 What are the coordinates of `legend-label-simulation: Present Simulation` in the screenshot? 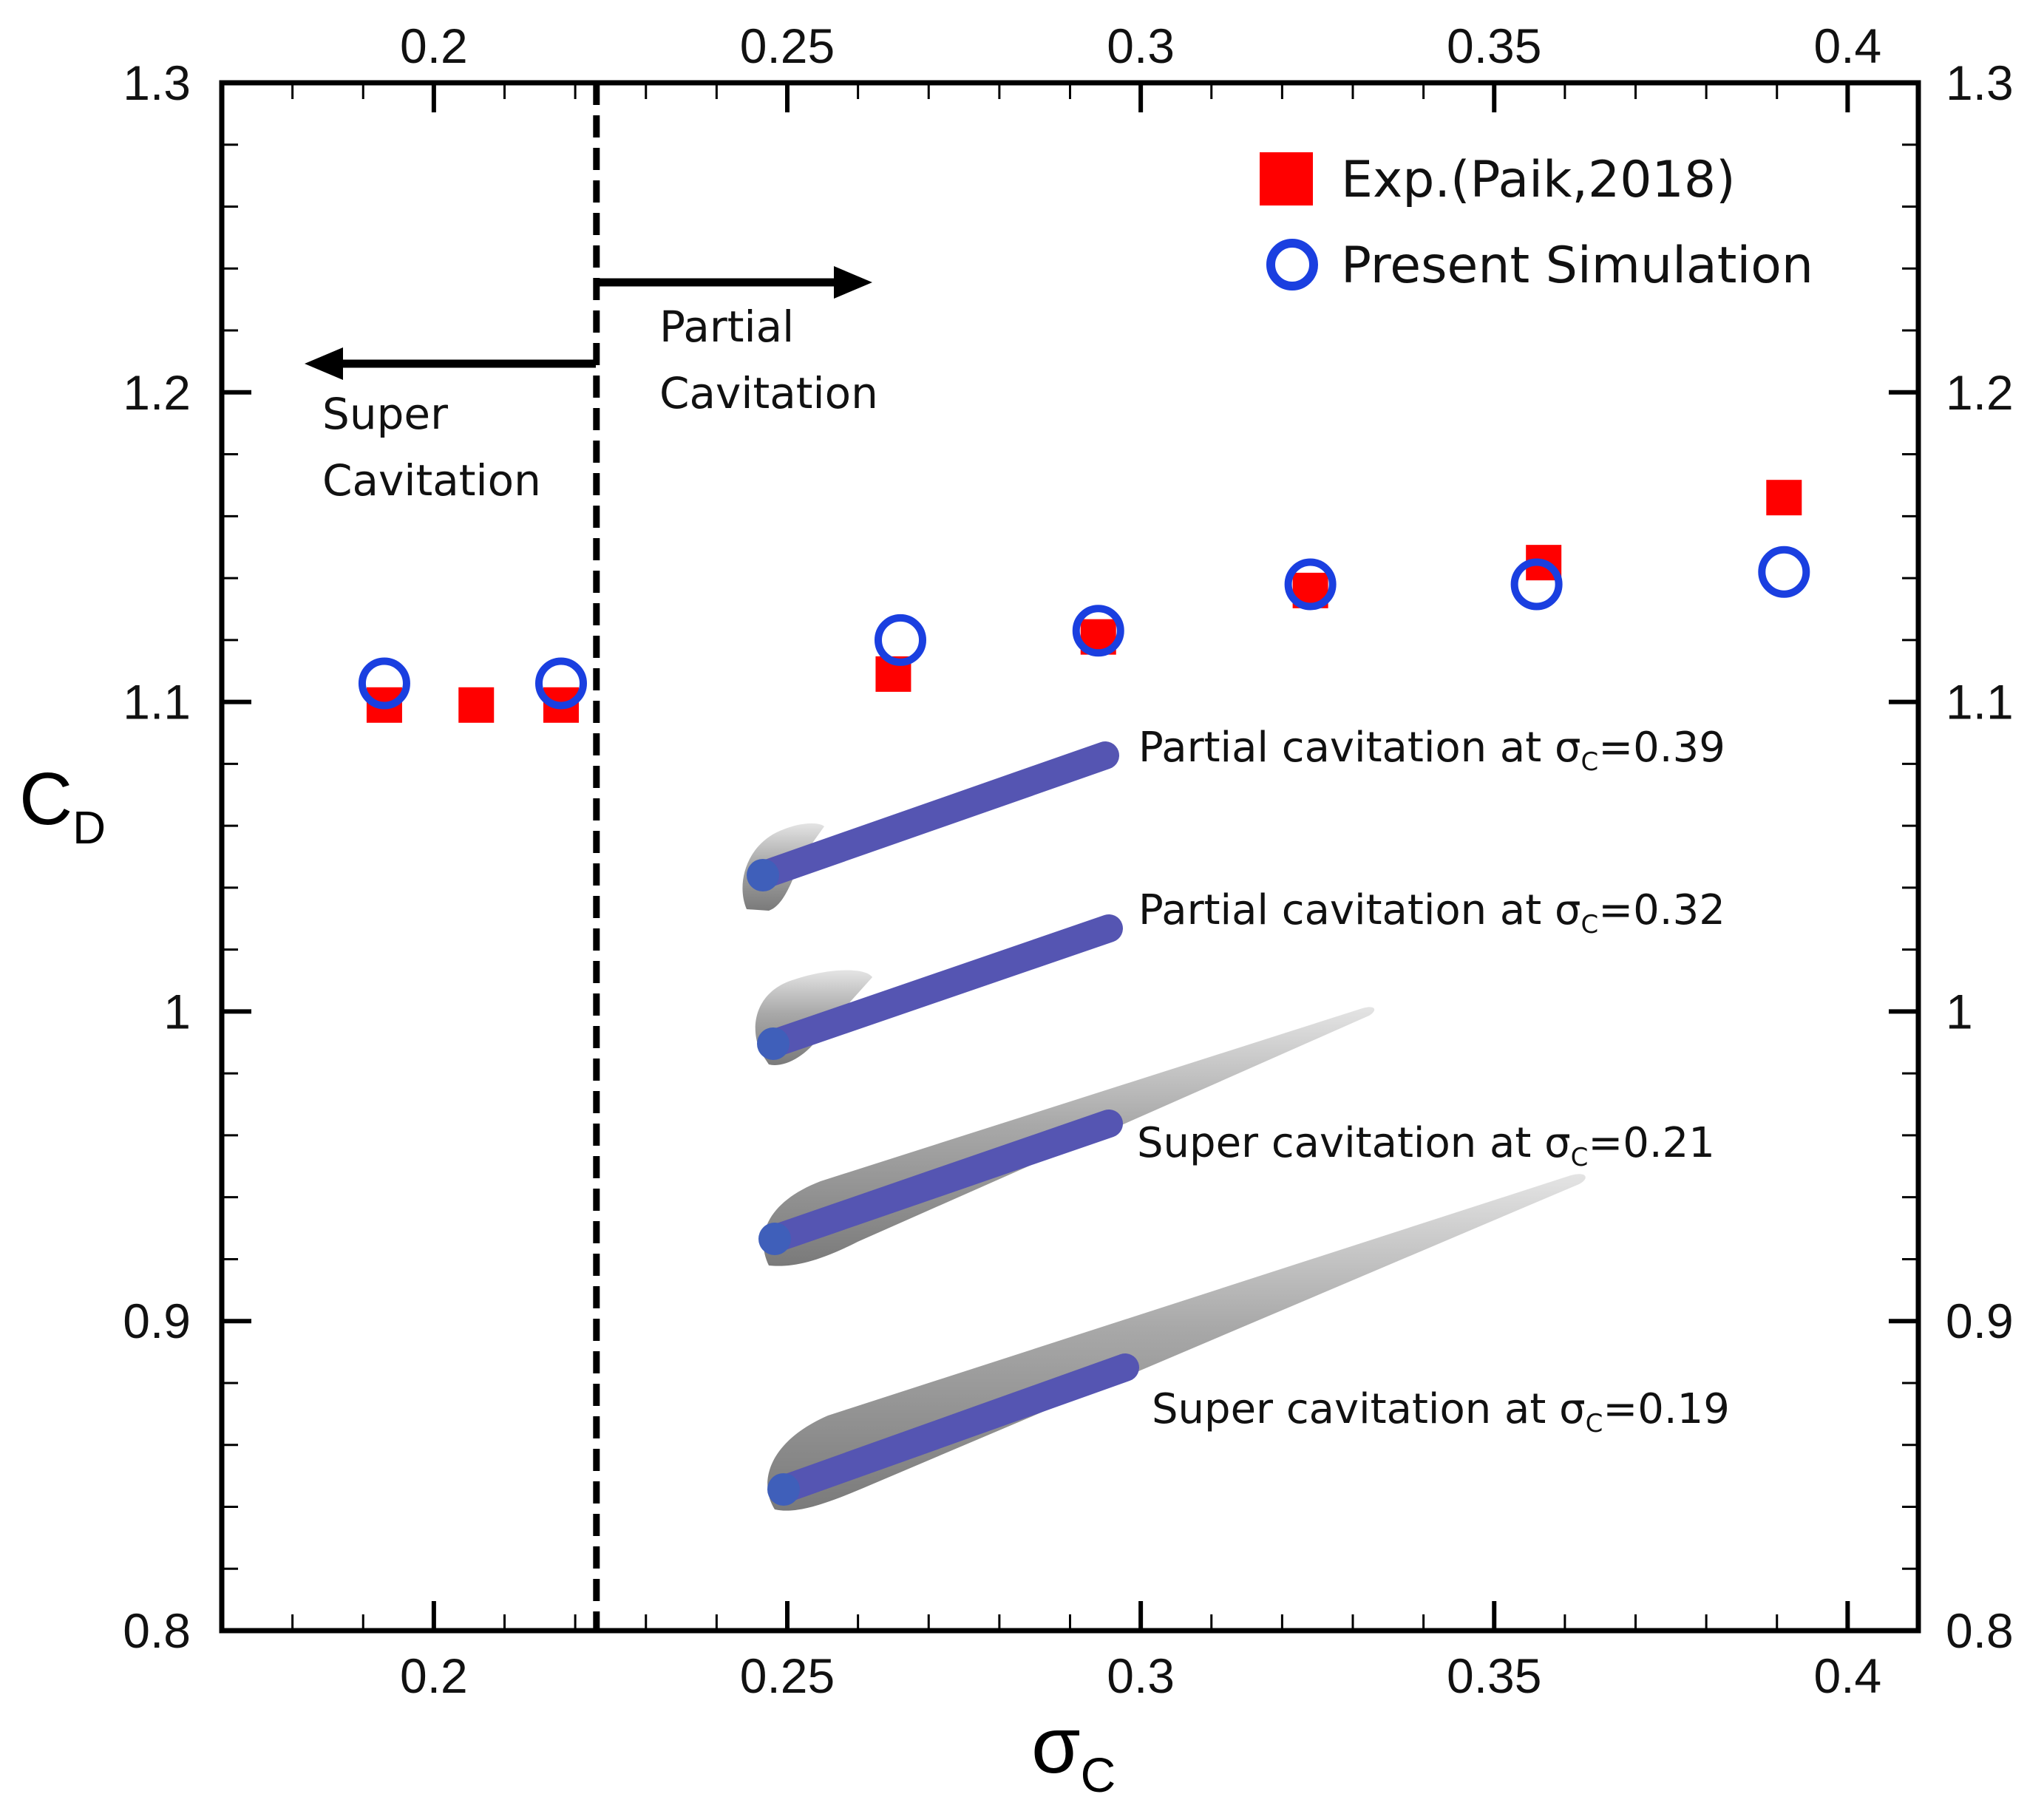 It's located at (1577, 266).